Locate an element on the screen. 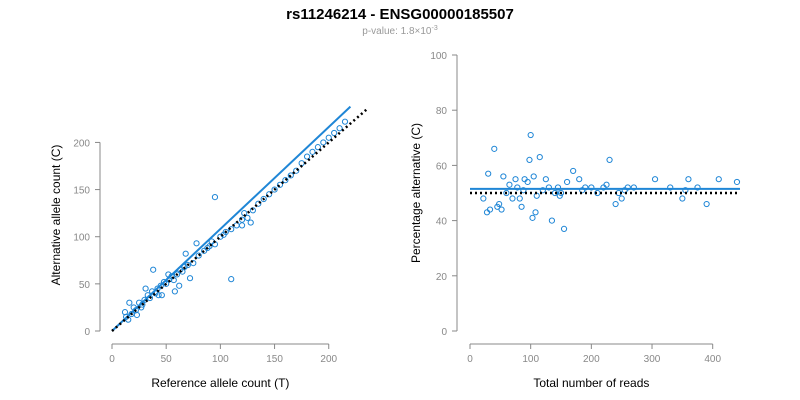  y-tick-label: 50 is located at coordinates (85, 285).